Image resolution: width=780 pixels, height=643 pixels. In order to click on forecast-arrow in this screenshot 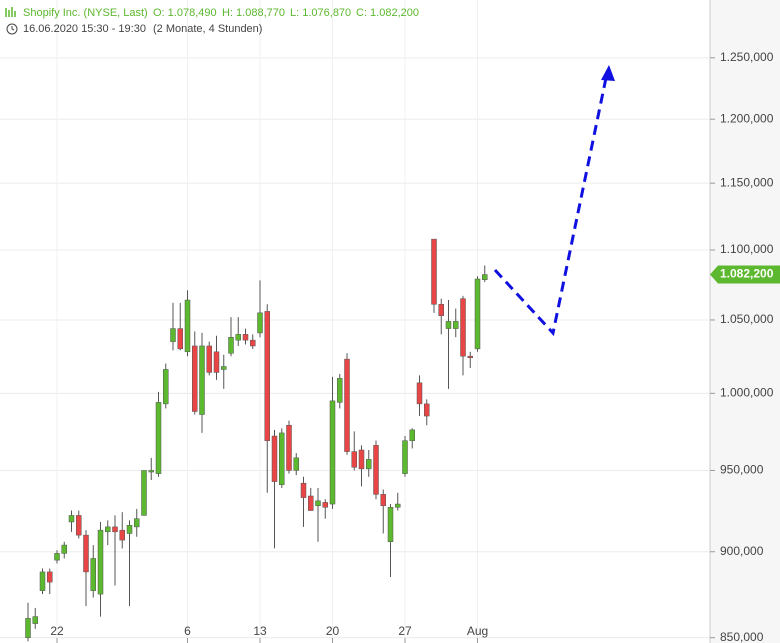, I will do `click(554, 201)`.